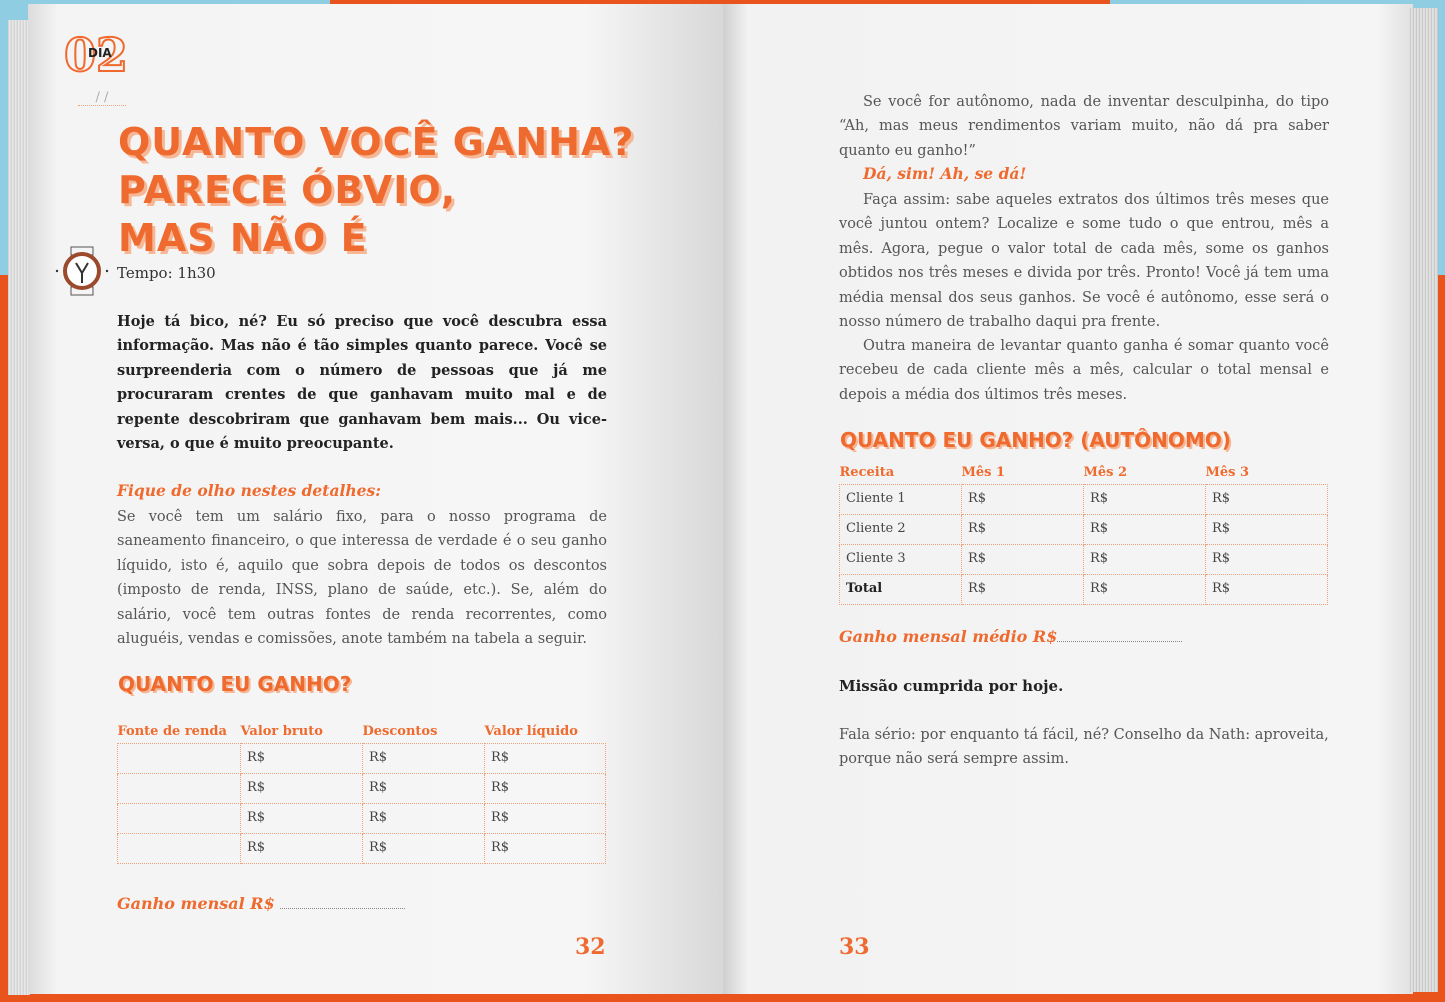 This screenshot has height=1002, width=1445. I want to click on title-line: QUANTO VOCÊ GANHA?, so click(376, 142).